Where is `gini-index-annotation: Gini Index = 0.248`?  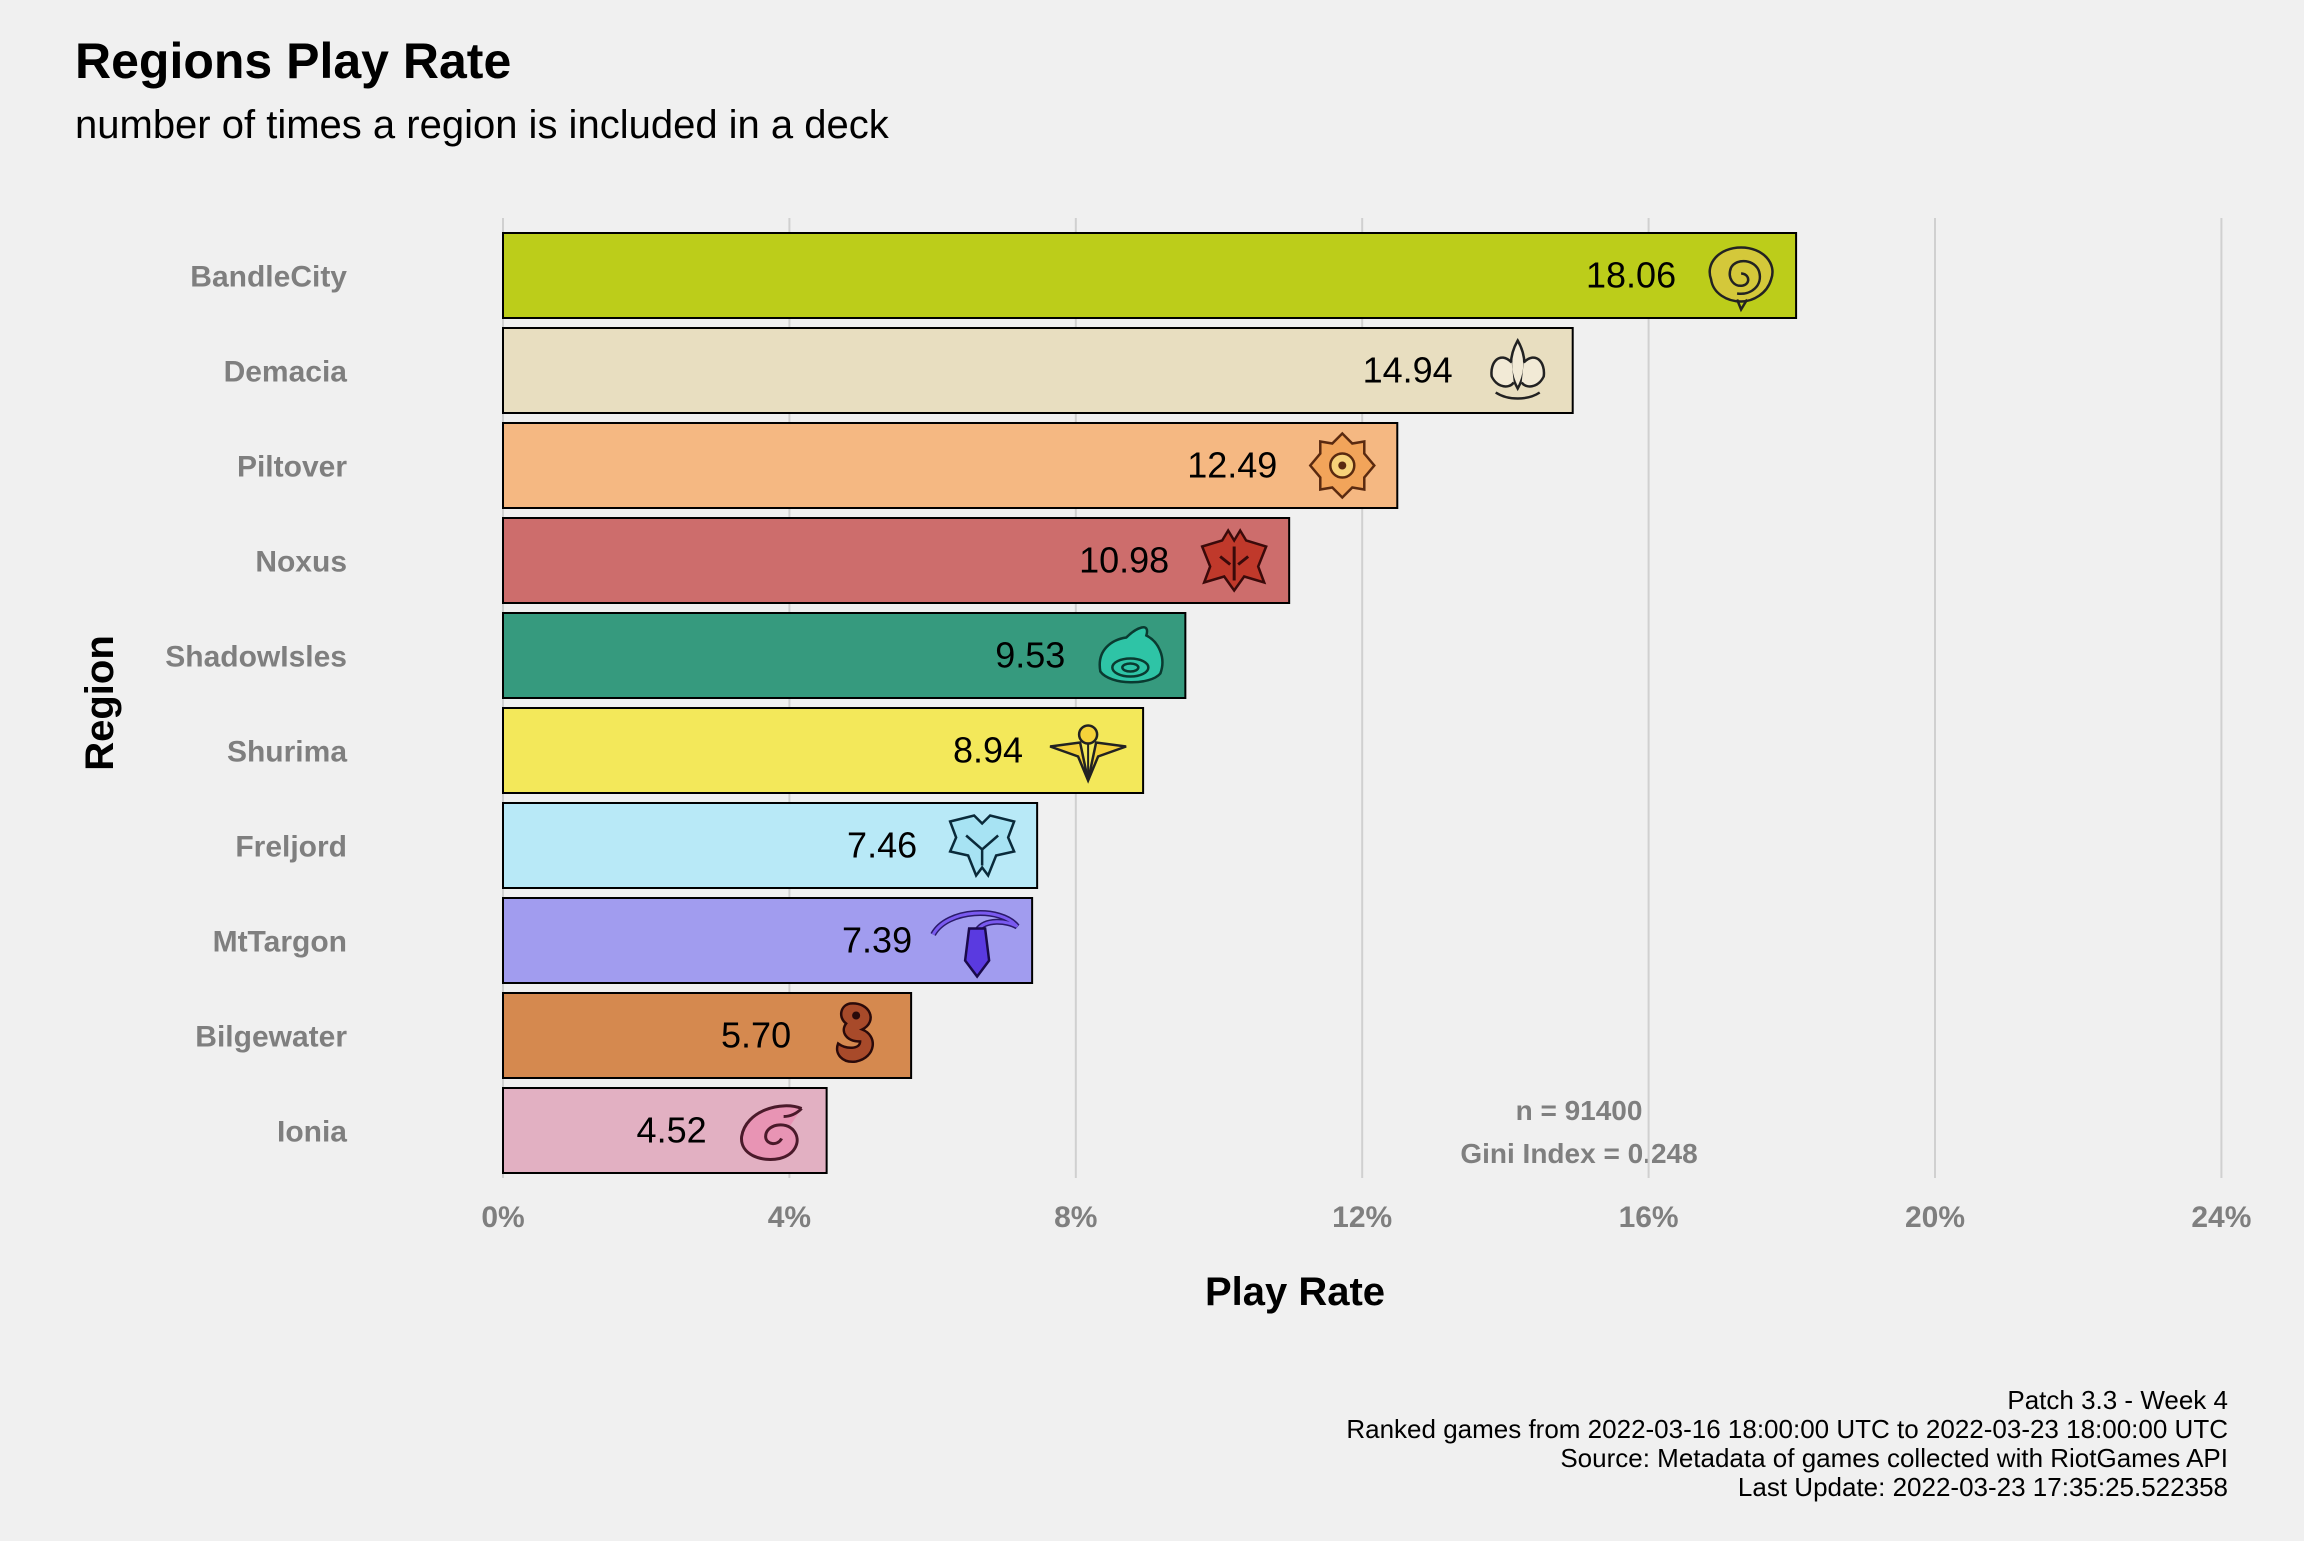 gini-index-annotation: Gini Index = 0.248 is located at coordinates (1578, 1153).